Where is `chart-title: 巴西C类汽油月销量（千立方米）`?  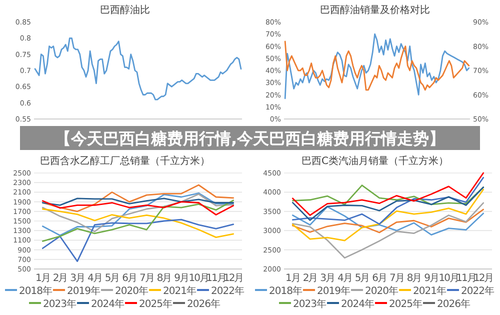
chart-title: 巴西C类汽油月销量（千立方米） is located at coordinates (375, 161).